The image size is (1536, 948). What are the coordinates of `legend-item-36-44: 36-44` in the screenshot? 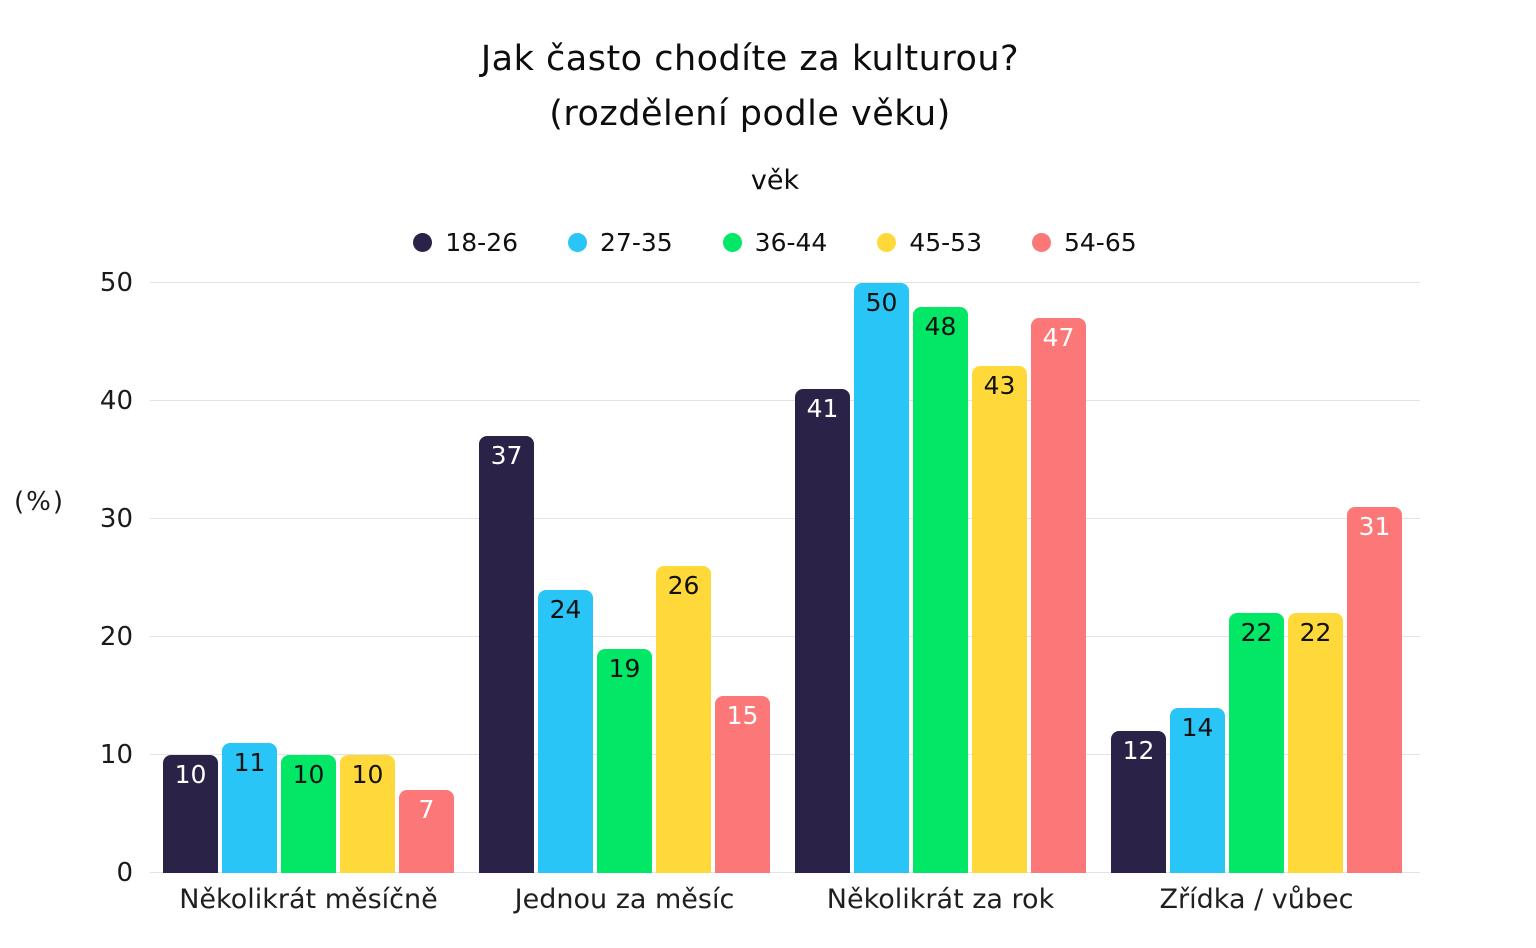 It's located at (775, 242).